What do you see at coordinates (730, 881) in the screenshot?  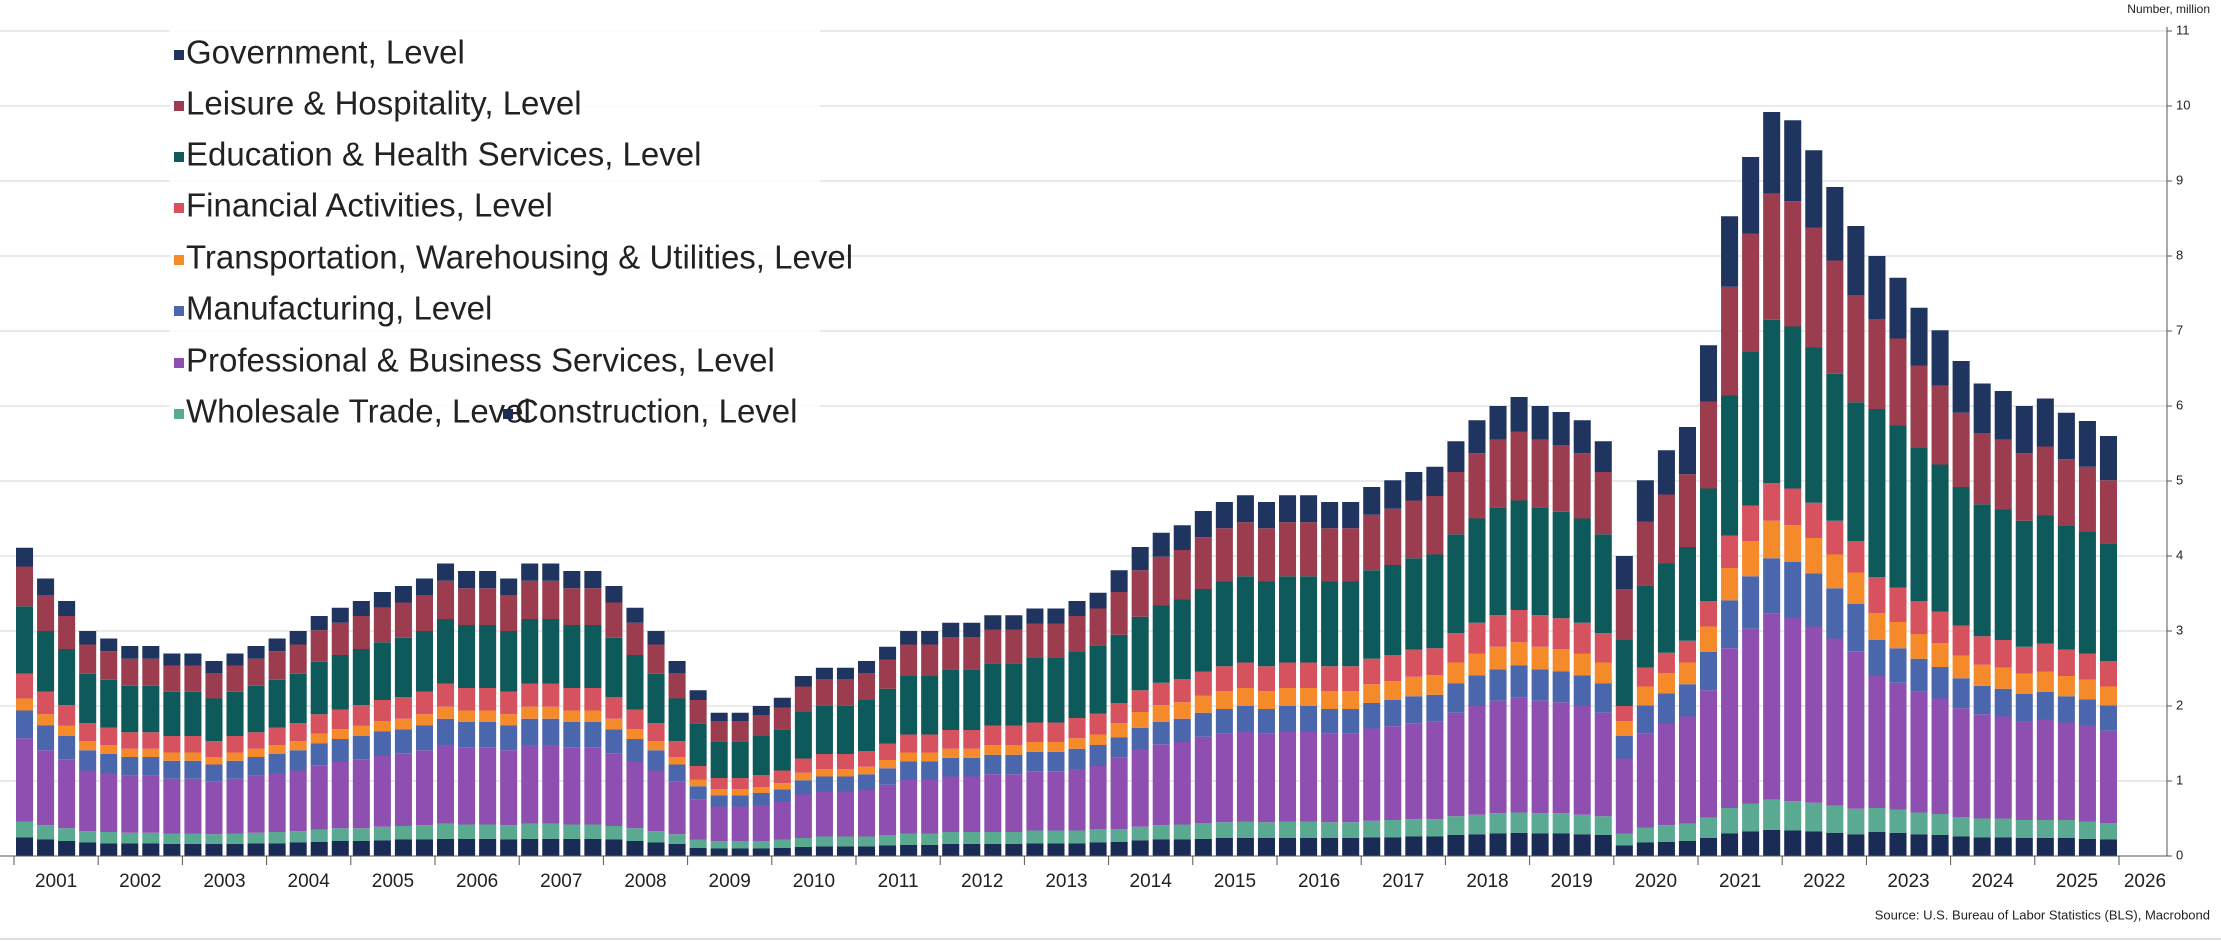 I see `x-tick-label: 2009` at bounding box center [730, 881].